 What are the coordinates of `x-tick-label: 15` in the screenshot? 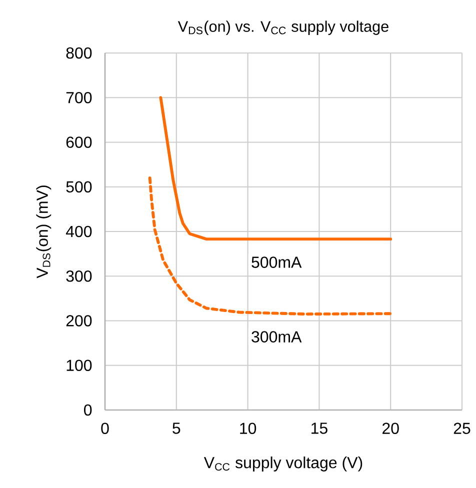 It's located at (320, 428).